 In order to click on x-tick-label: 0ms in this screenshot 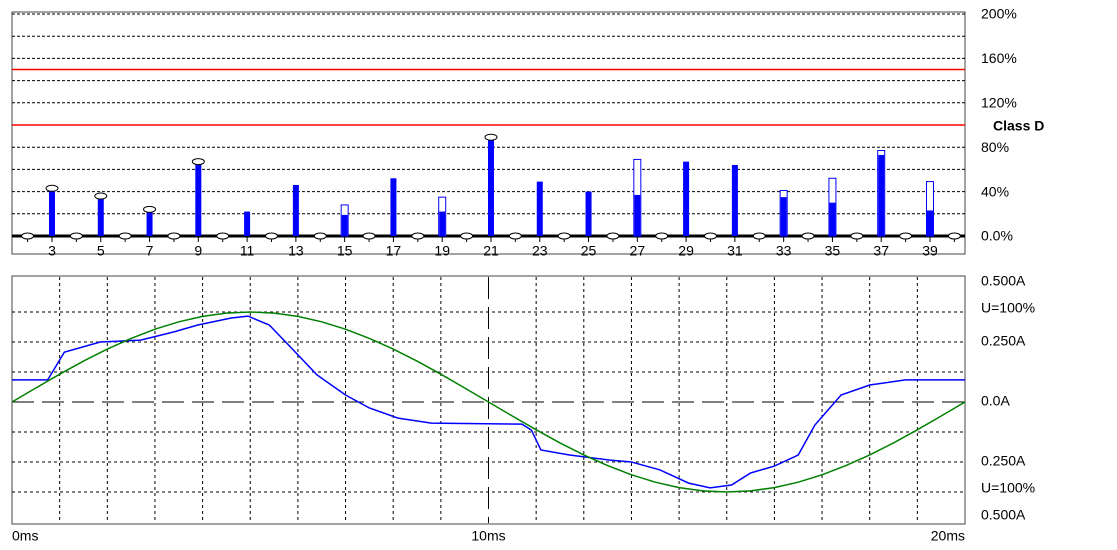, I will do `click(25, 536)`.